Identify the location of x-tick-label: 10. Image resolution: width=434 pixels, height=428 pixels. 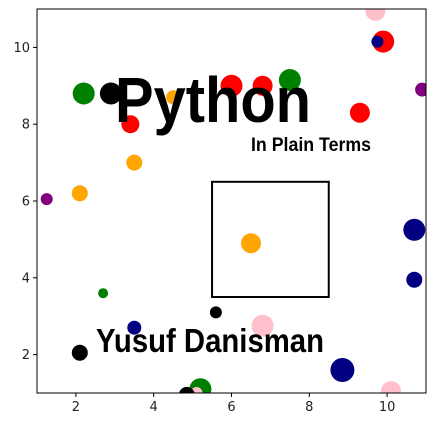
(387, 407).